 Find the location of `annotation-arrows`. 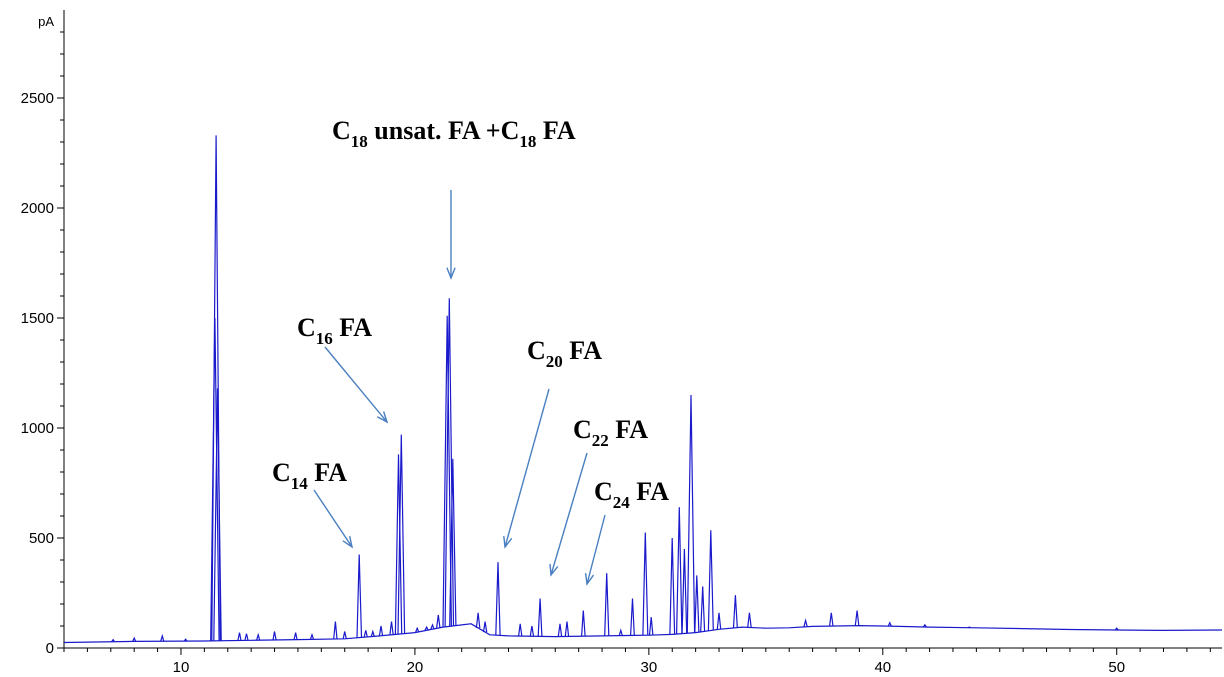

annotation-arrows is located at coordinates (459, 388).